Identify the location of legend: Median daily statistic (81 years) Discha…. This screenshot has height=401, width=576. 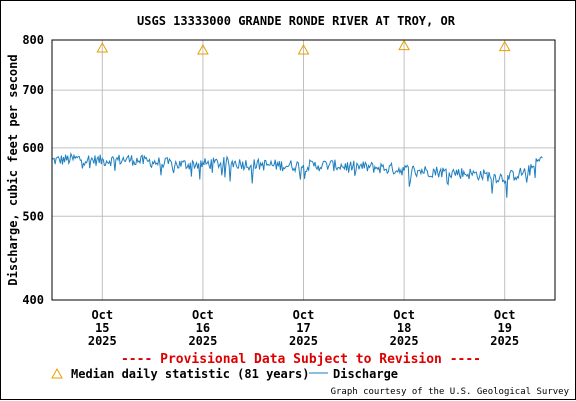
(224, 374).